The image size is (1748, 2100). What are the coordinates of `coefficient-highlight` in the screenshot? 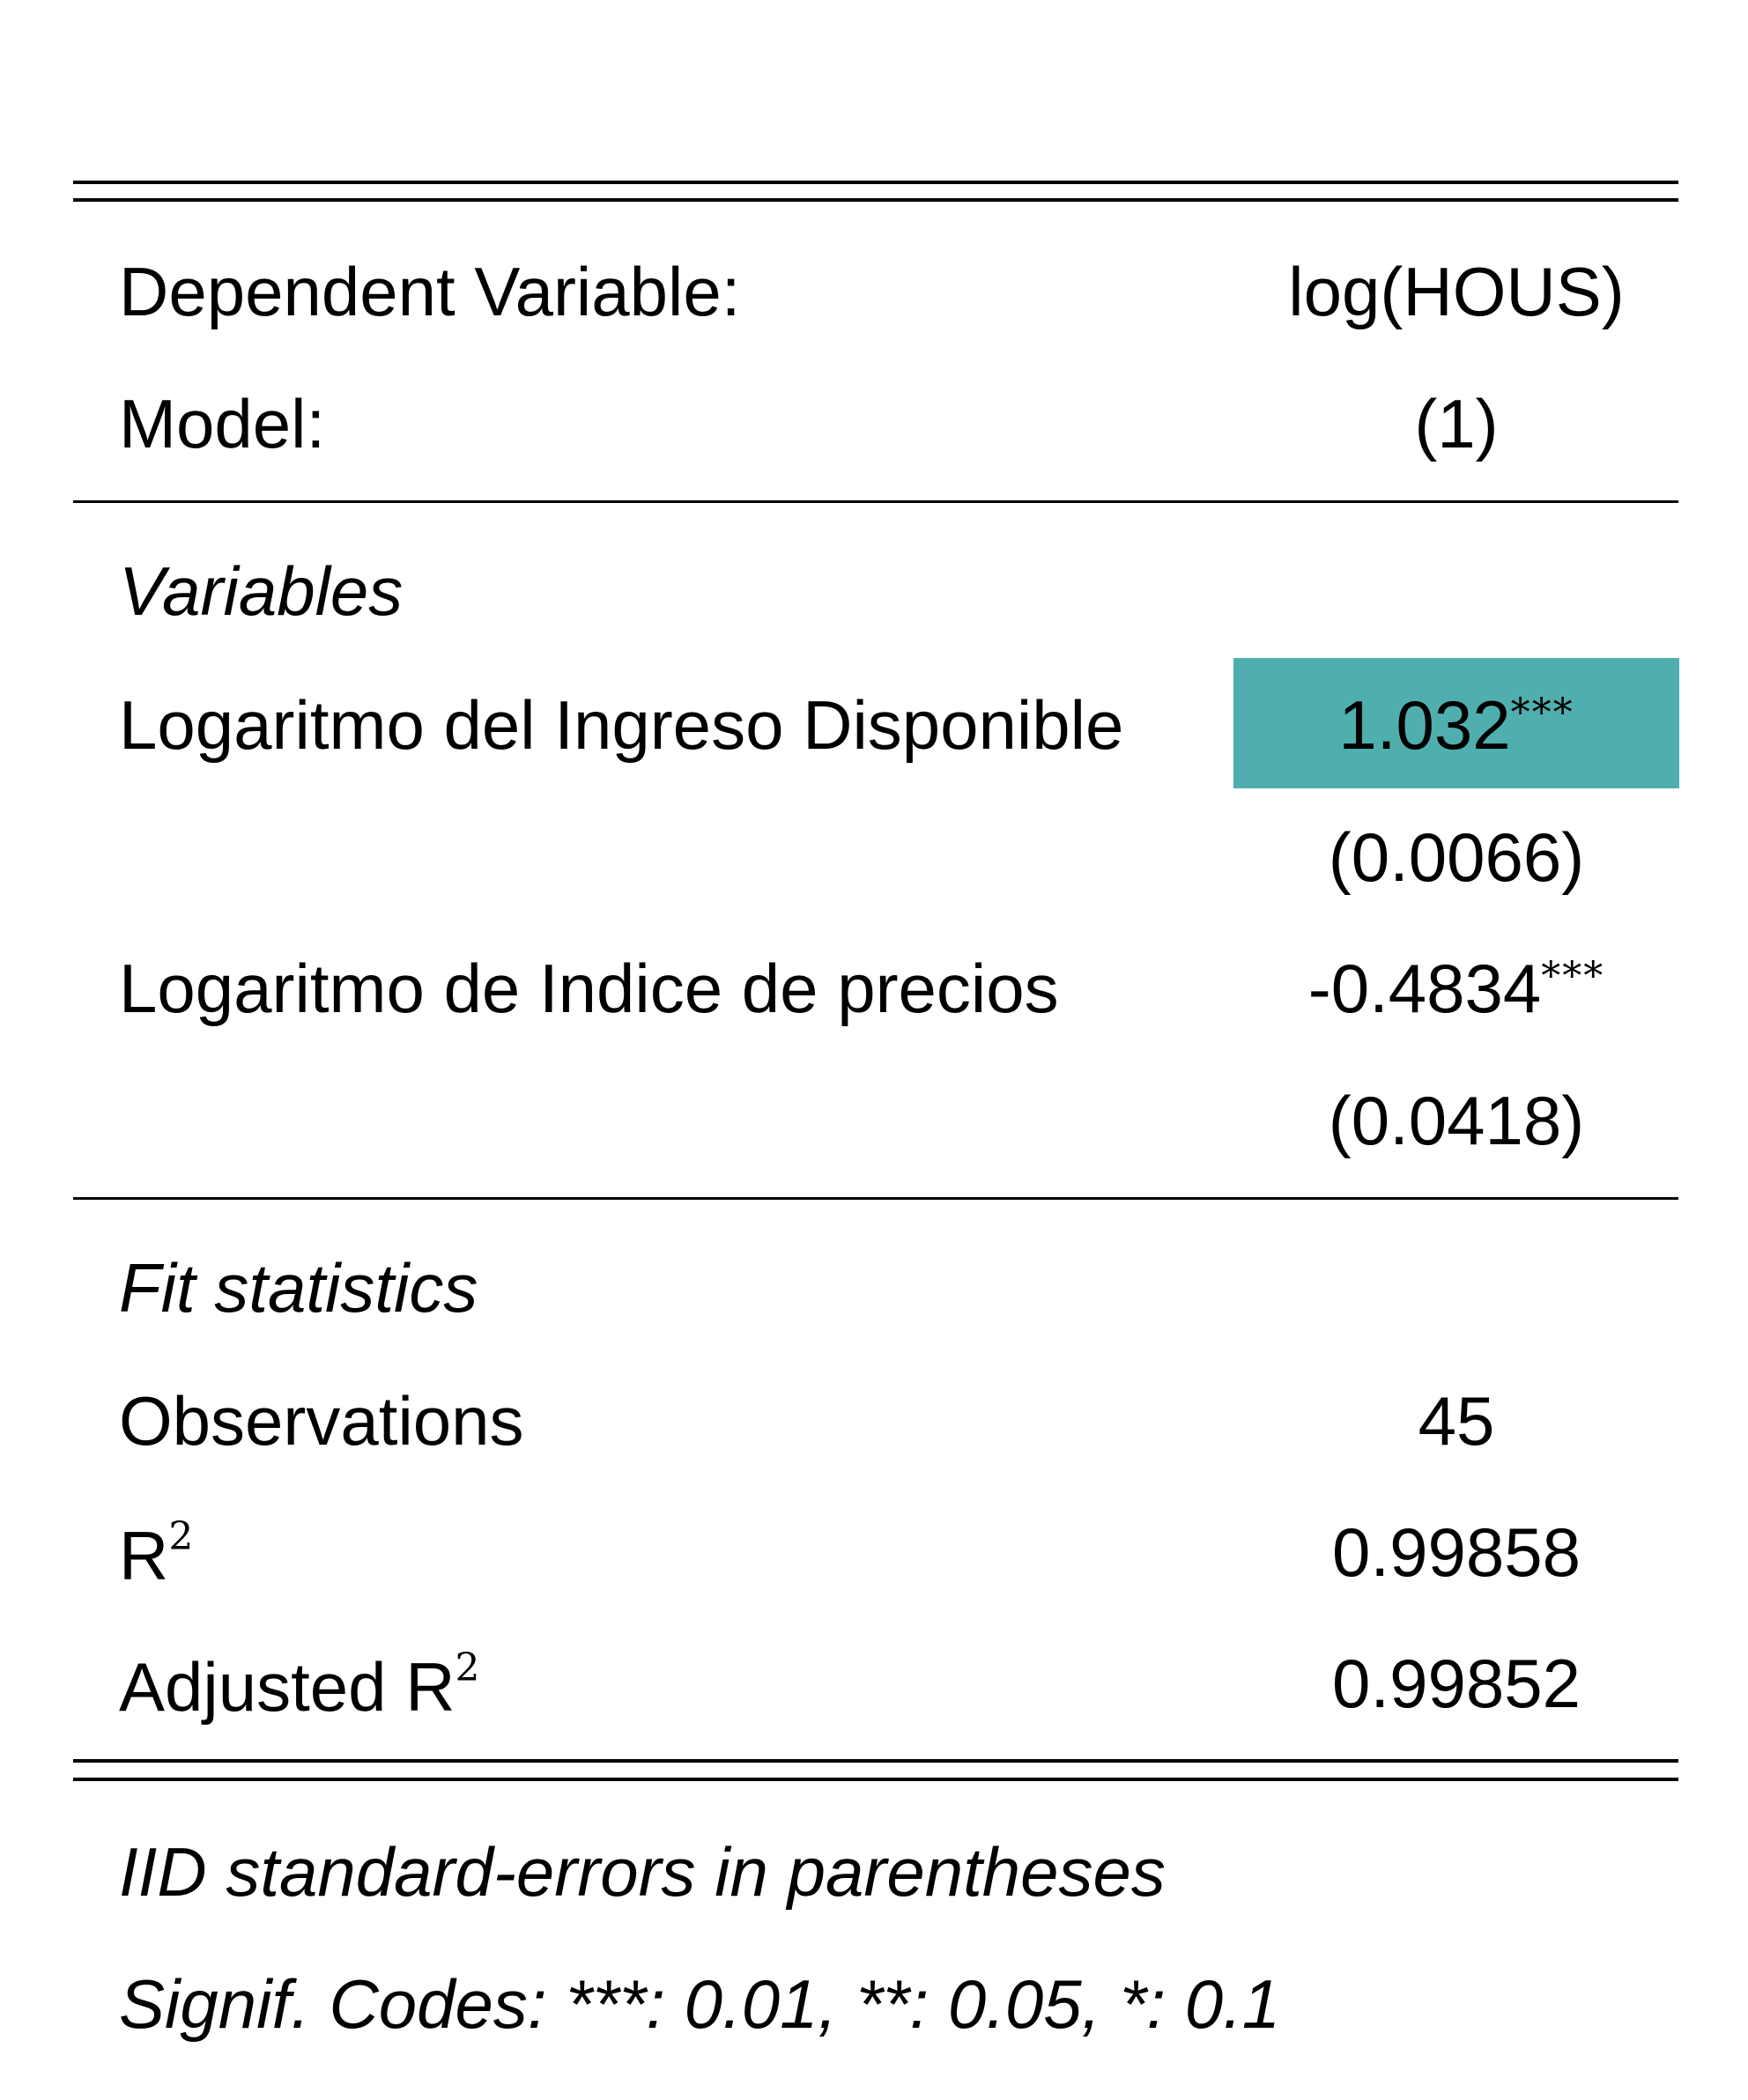 It's located at (1456, 723).